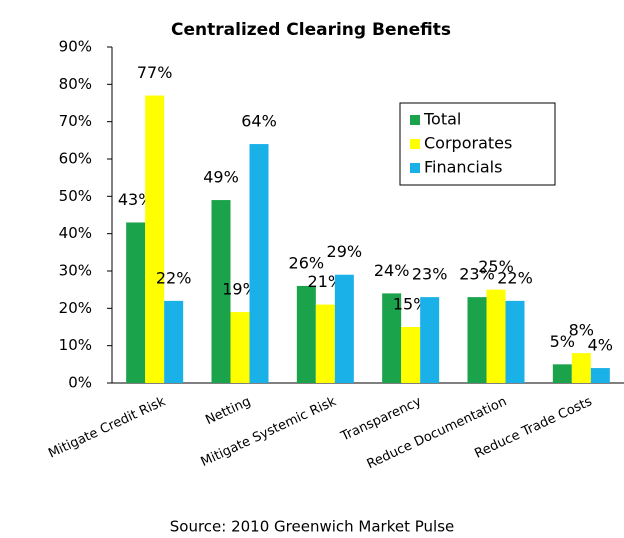 The width and height of the screenshot is (624, 538). I want to click on source-note: Source: 2010 Greenwich Market Pulse, so click(312, 527).